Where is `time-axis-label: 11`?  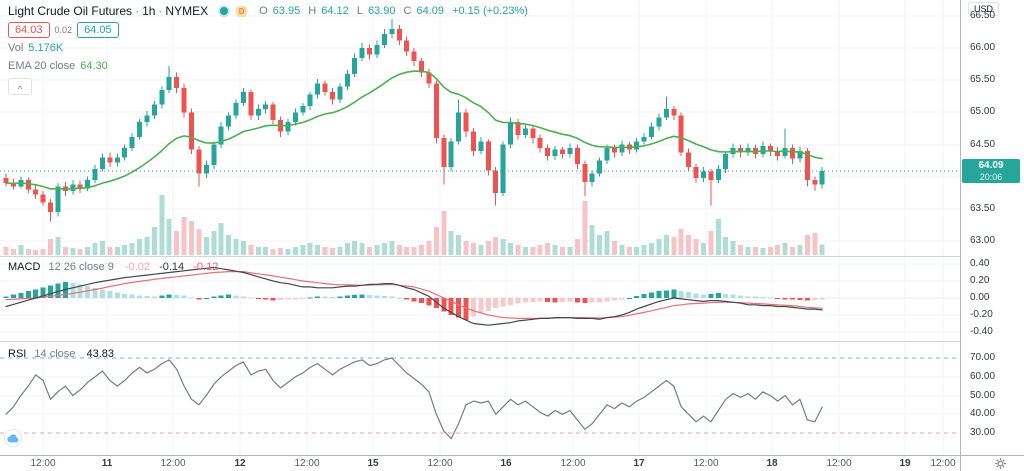
time-axis-label: 11 is located at coordinates (107, 463).